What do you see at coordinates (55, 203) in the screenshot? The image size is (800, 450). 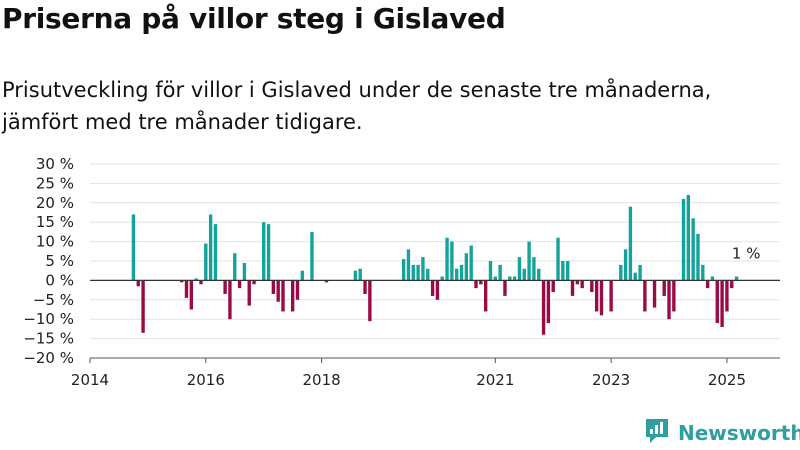 I see `y-tick-label: 20 %` at bounding box center [55, 203].